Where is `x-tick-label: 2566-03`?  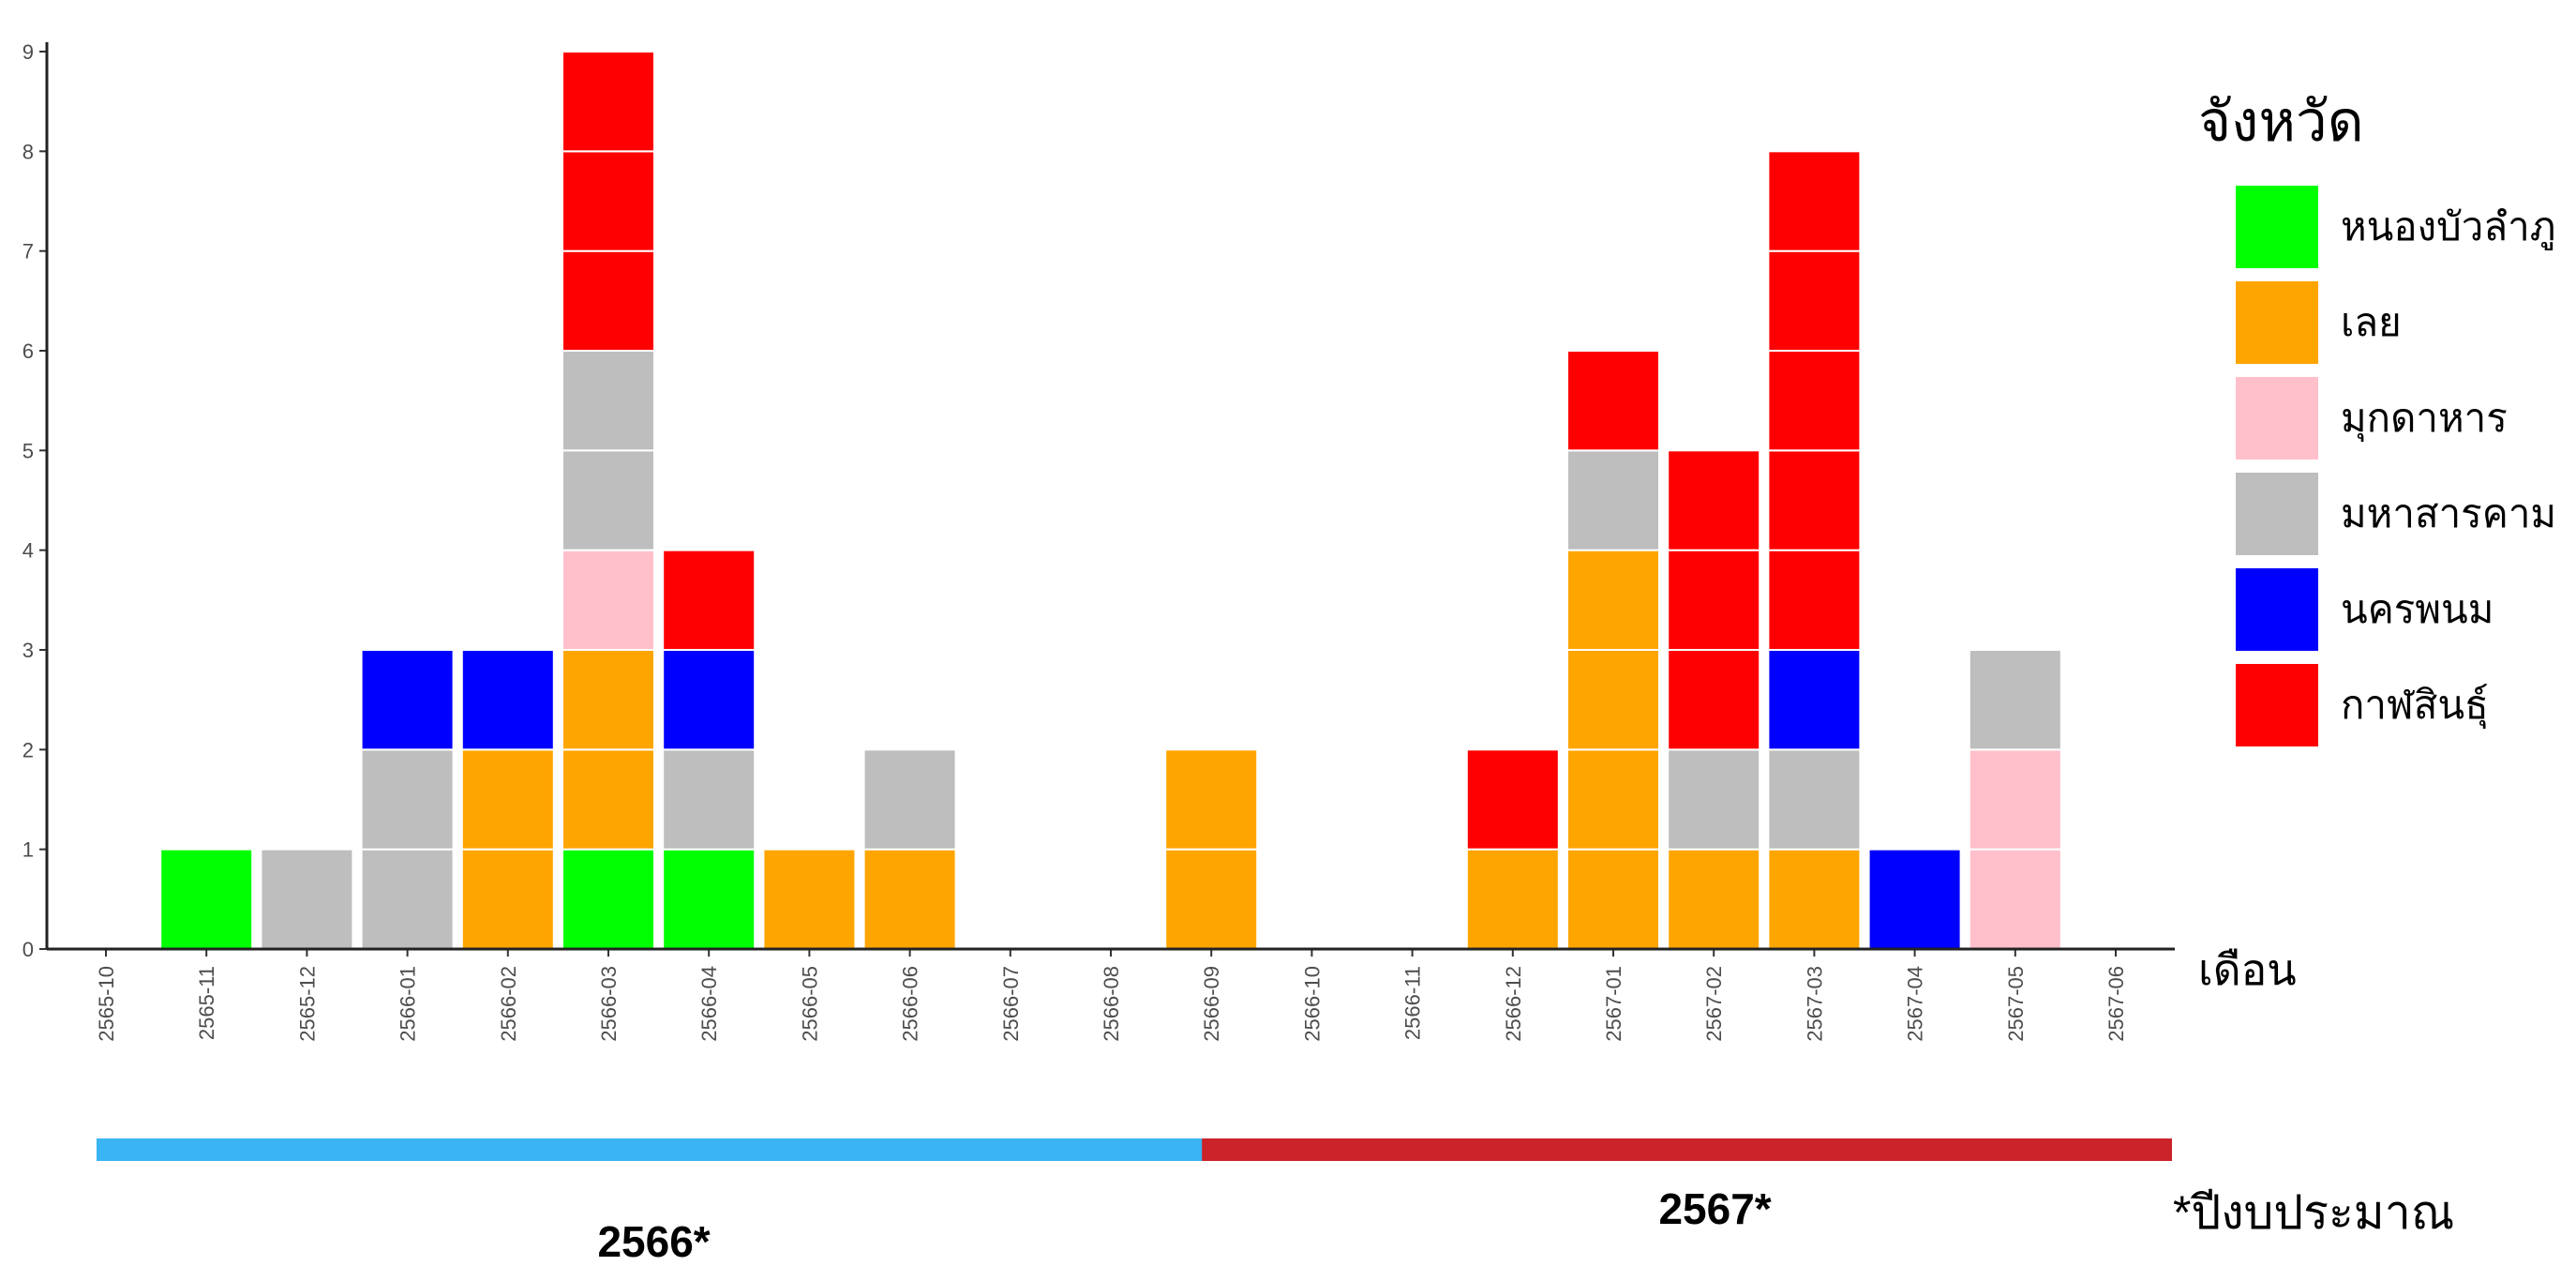
x-tick-label: 2566-03 is located at coordinates (609, 1004).